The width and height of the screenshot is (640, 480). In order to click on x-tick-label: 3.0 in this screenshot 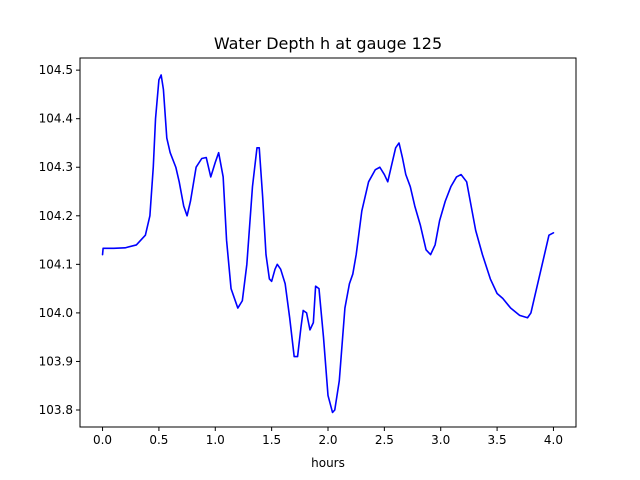, I will do `click(440, 440)`.